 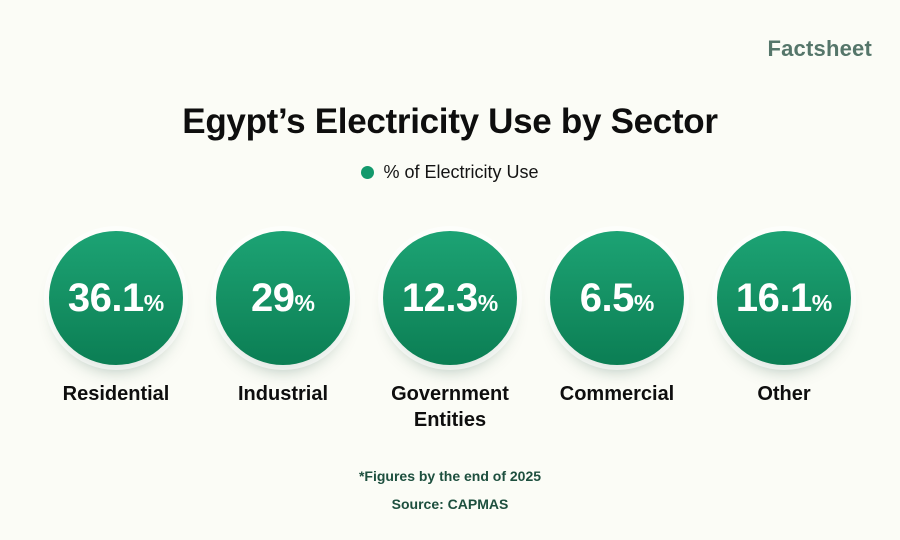 What do you see at coordinates (450, 476) in the screenshot?
I see `footnote: *Figures by the end of 2025` at bounding box center [450, 476].